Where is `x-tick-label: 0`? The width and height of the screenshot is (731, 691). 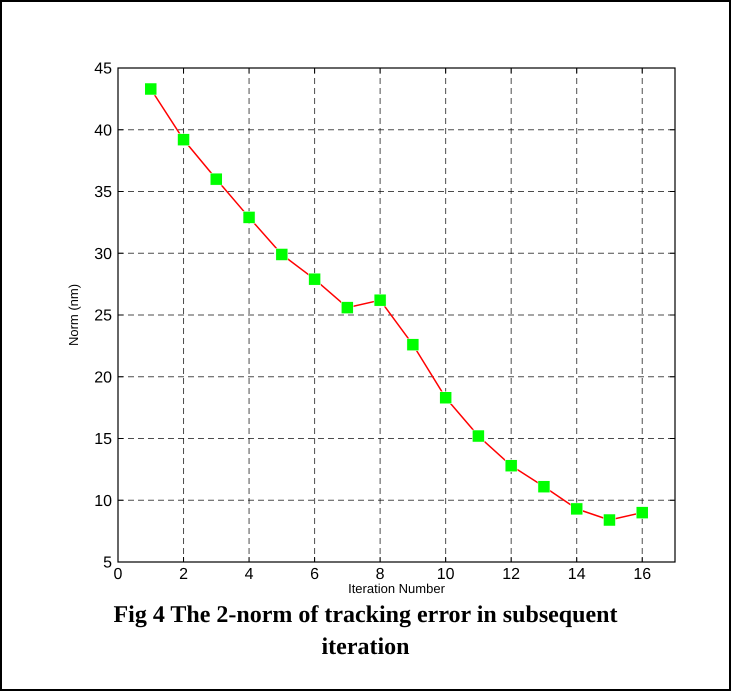 x-tick-label: 0 is located at coordinates (118, 574).